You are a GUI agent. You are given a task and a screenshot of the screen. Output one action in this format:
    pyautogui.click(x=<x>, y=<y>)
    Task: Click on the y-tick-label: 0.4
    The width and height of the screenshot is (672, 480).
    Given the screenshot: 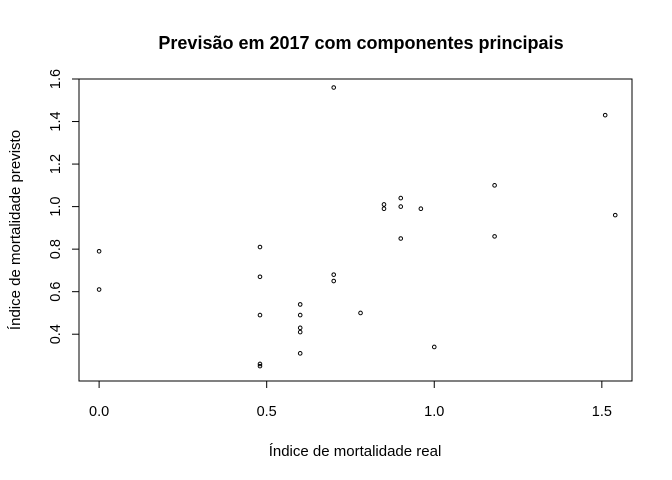 What is the action you would take?
    pyautogui.click(x=56, y=334)
    